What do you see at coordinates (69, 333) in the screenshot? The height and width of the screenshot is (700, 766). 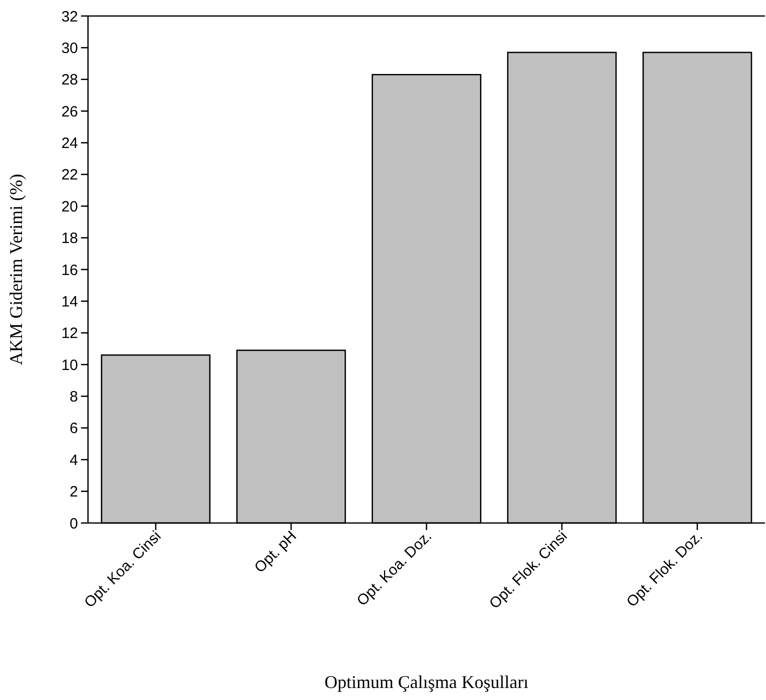 I see `y-tick-label: 12` at bounding box center [69, 333].